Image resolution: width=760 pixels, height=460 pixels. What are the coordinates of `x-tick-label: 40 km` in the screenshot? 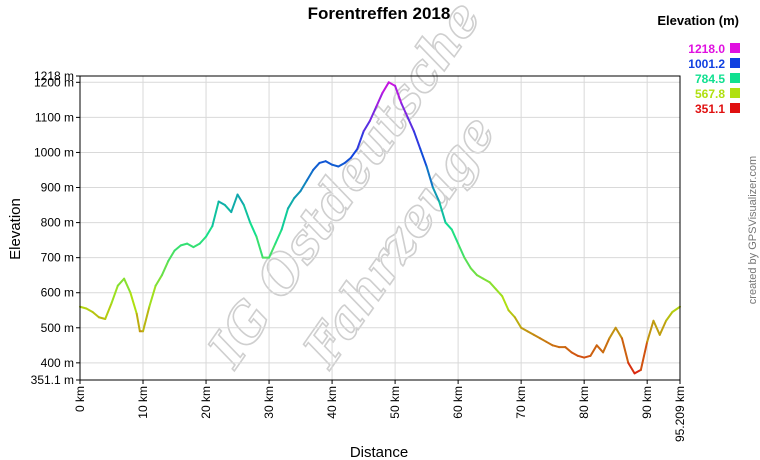 It's located at (332, 402).